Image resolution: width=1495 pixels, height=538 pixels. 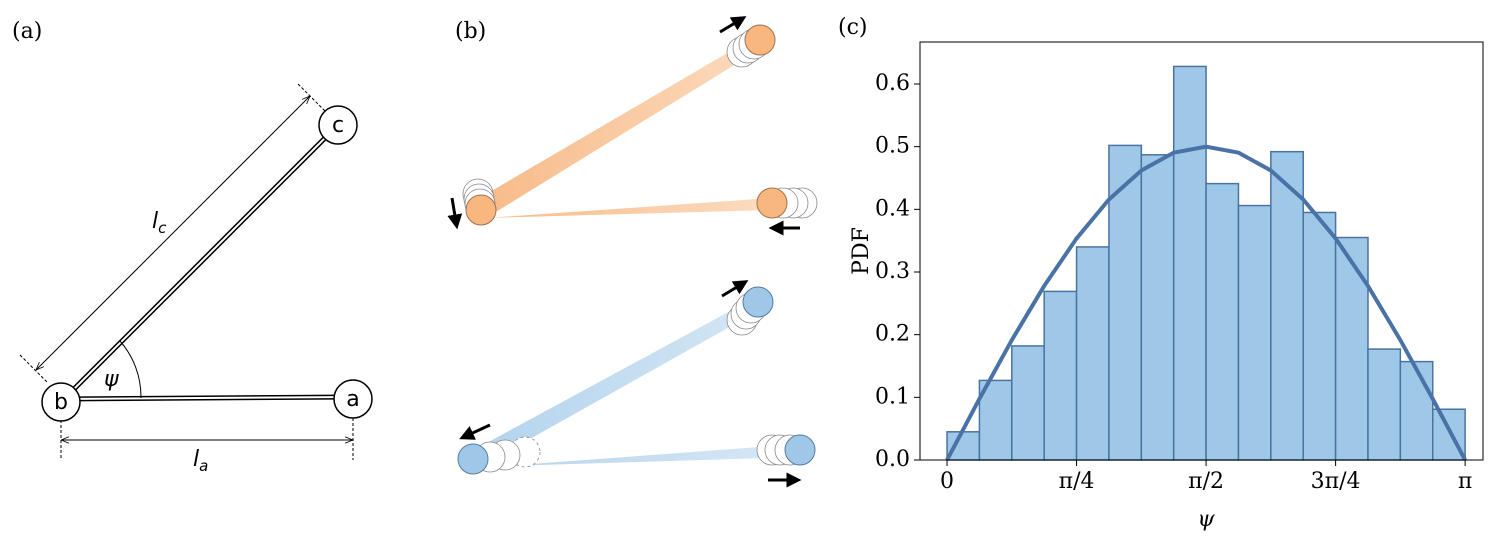 What do you see at coordinates (1465, 481) in the screenshot?
I see `x-tick-label: π` at bounding box center [1465, 481].